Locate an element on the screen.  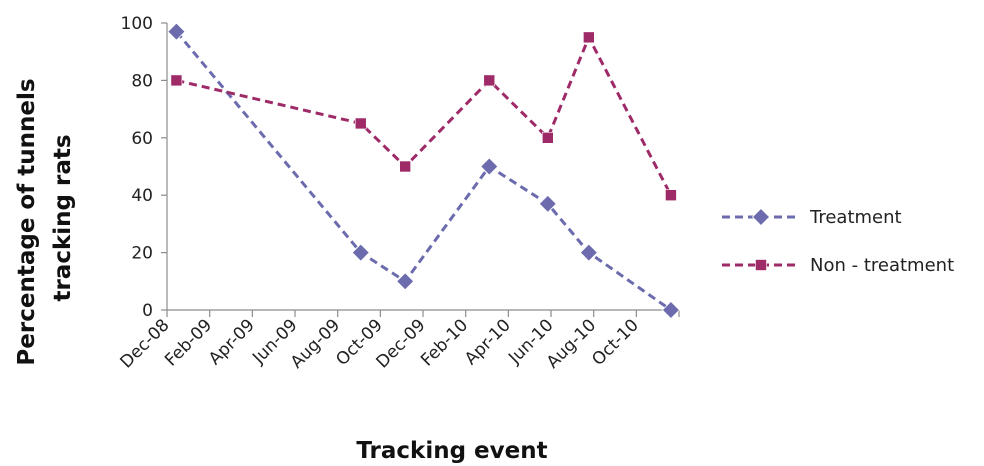
y-axis-title-line-1: Percentage of tunnels is located at coordinates (27, 221).